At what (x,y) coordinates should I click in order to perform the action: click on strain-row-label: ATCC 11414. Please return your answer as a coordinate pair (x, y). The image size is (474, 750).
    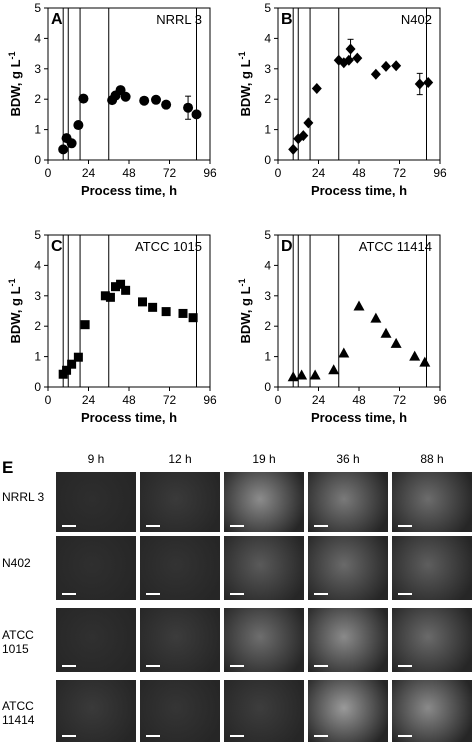
    Looking at the image, I should click on (27, 713).